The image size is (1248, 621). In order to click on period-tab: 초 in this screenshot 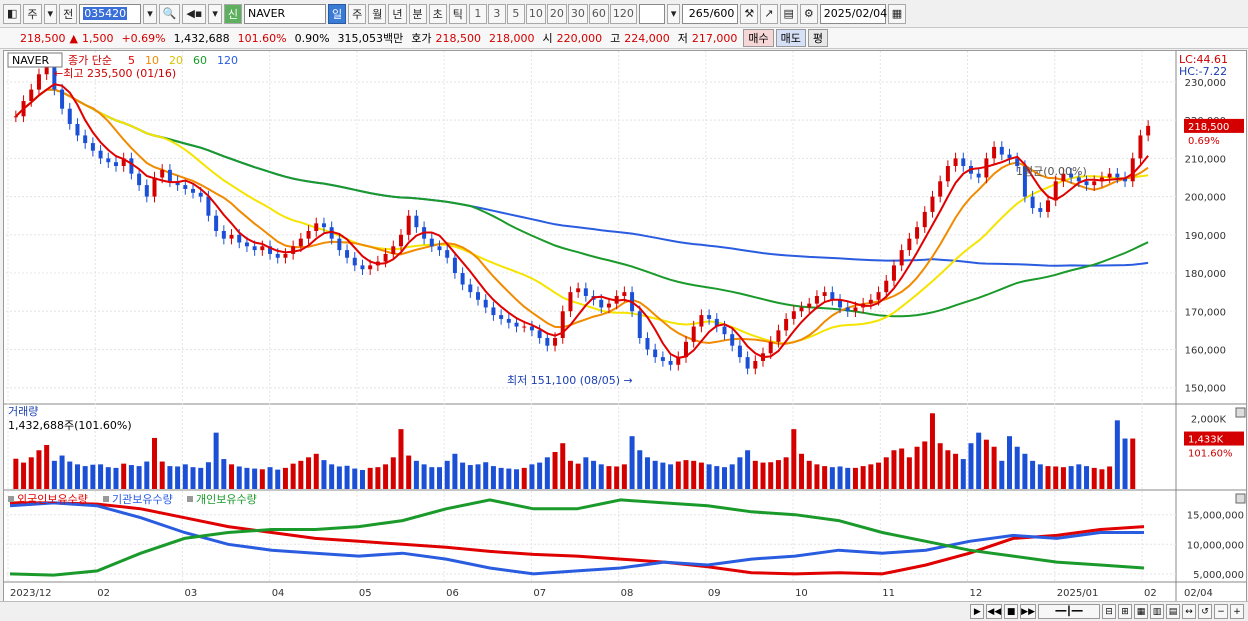, I will do `click(437, 13)`.